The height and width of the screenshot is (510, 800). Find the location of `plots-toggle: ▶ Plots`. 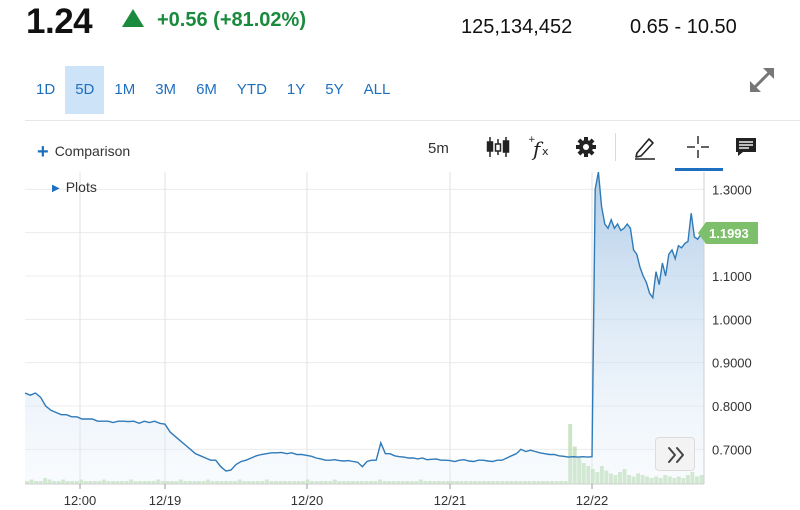

plots-toggle: ▶ Plots is located at coordinates (74, 187).